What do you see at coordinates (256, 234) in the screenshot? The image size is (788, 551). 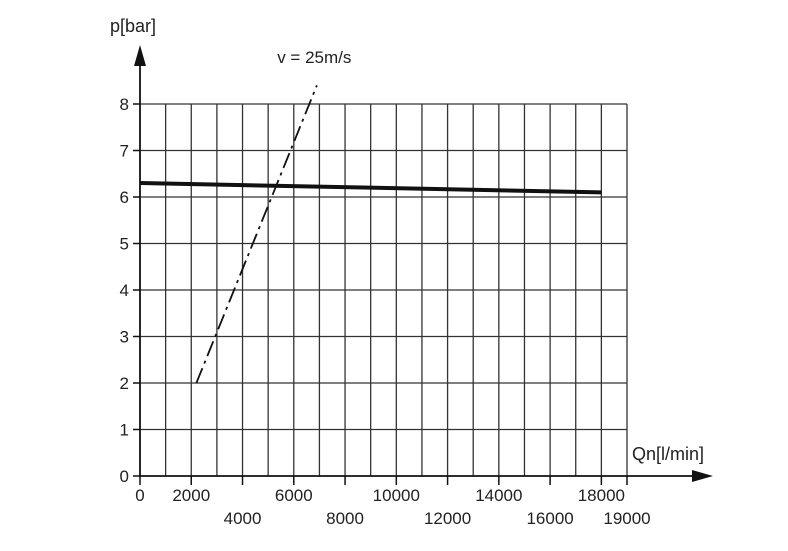 I see `series-line-velocity` at bounding box center [256, 234].